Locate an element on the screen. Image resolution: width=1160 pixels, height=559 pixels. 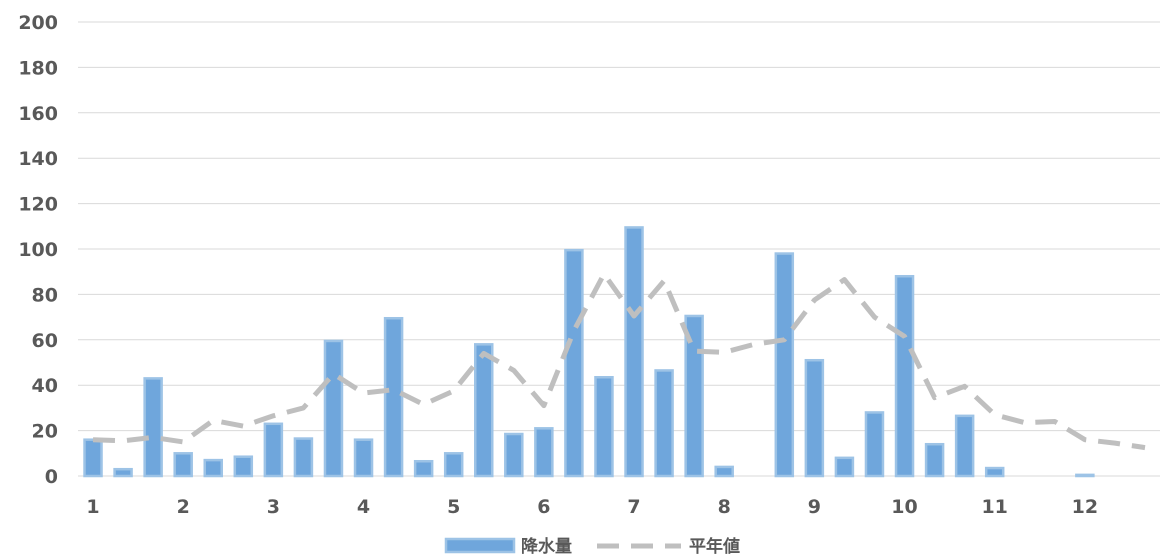
y-tick-label: 60 is located at coordinates (45, 341).